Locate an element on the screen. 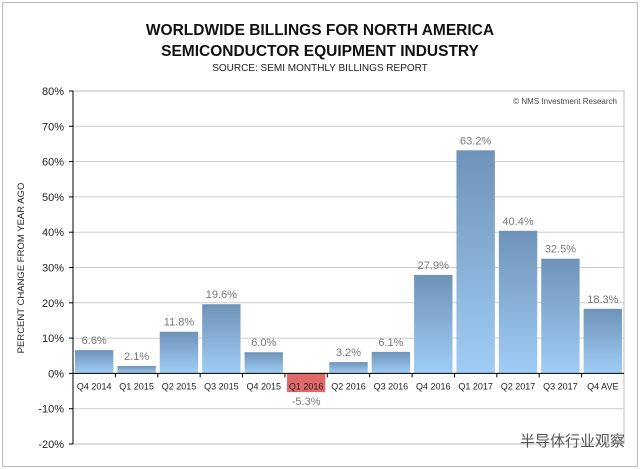  data-label: 18.3% is located at coordinates (602, 300).